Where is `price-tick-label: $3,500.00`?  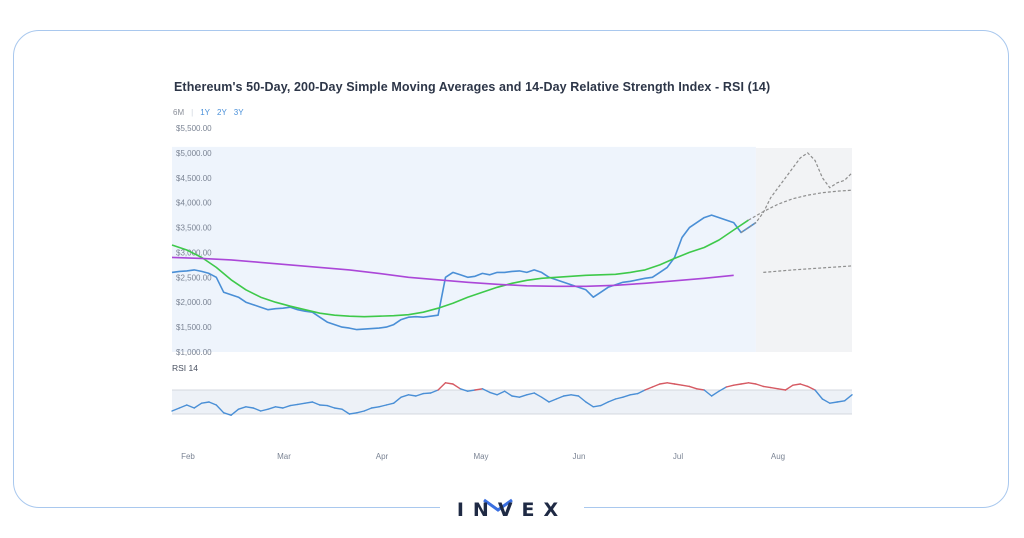 price-tick-label: $3,500.00 is located at coordinates (194, 228).